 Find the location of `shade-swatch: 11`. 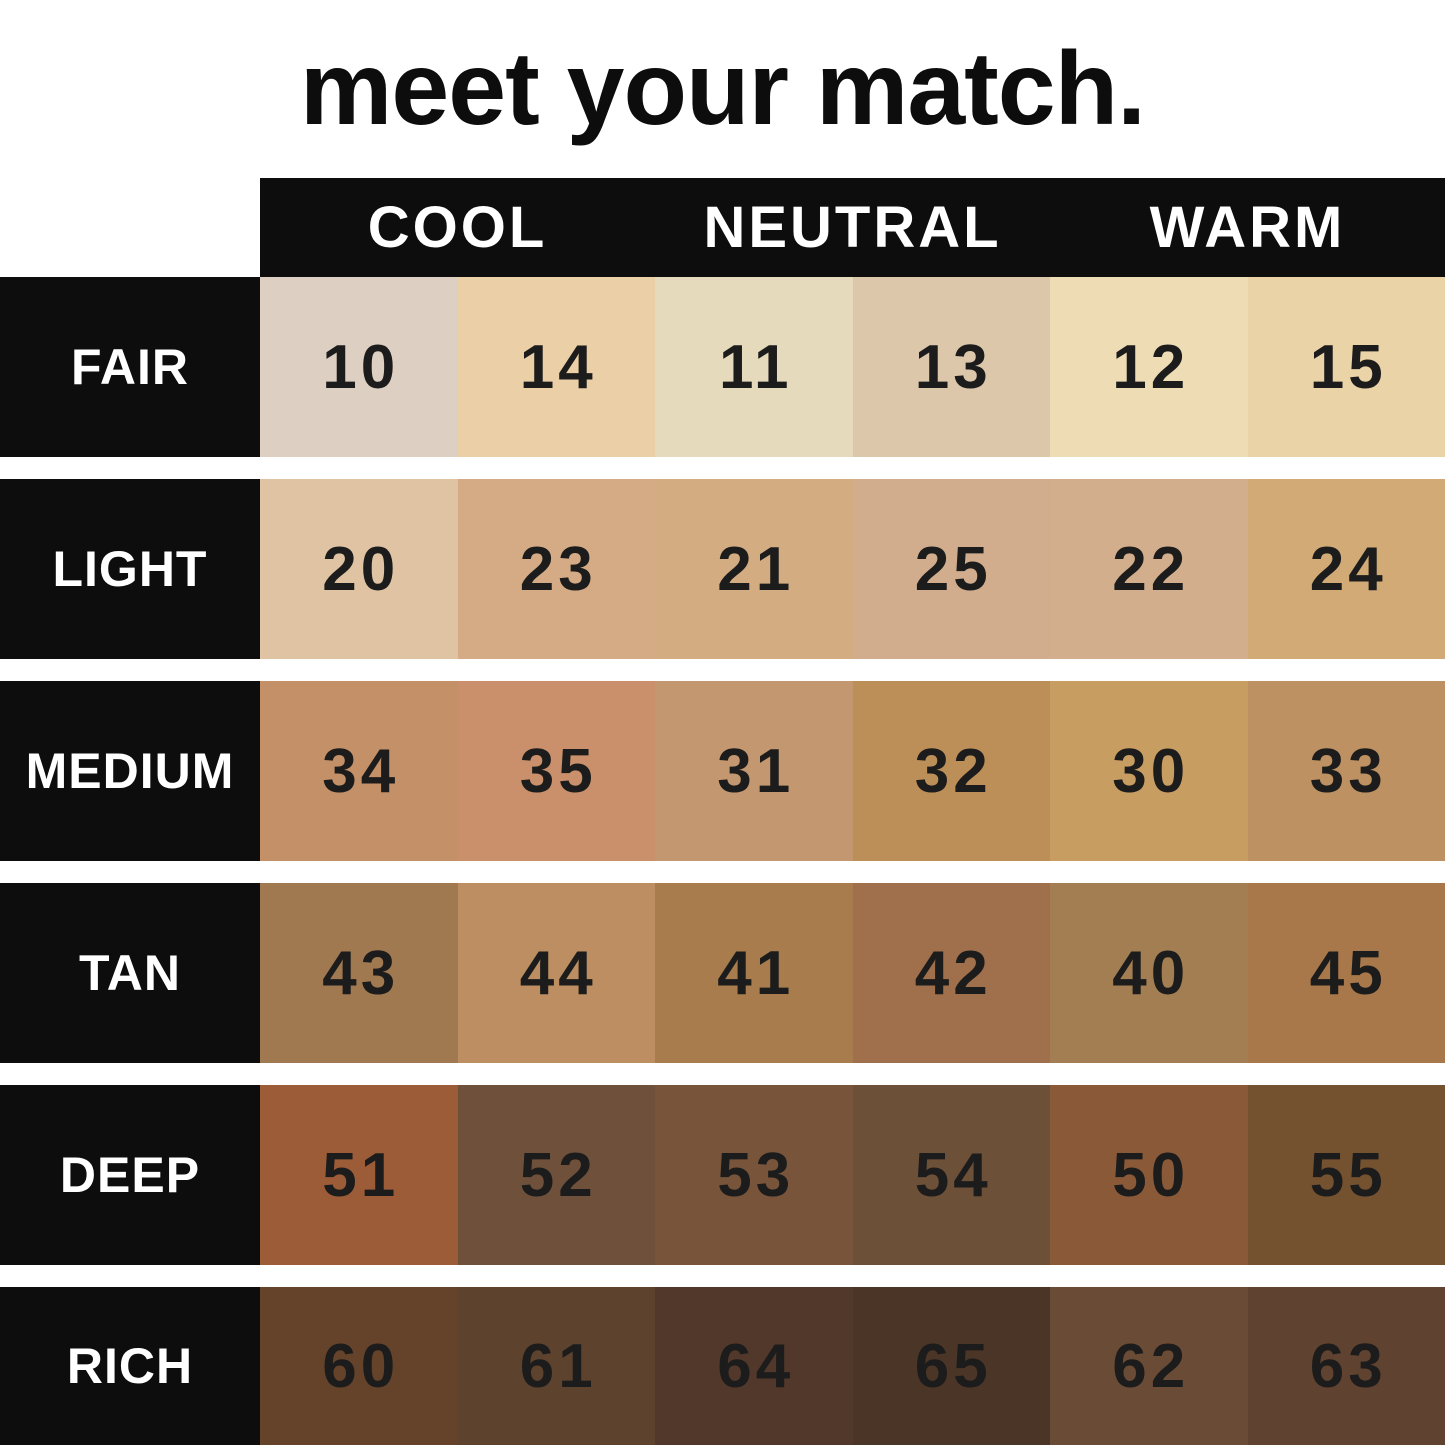

shade-swatch: 11 is located at coordinates (754, 367).